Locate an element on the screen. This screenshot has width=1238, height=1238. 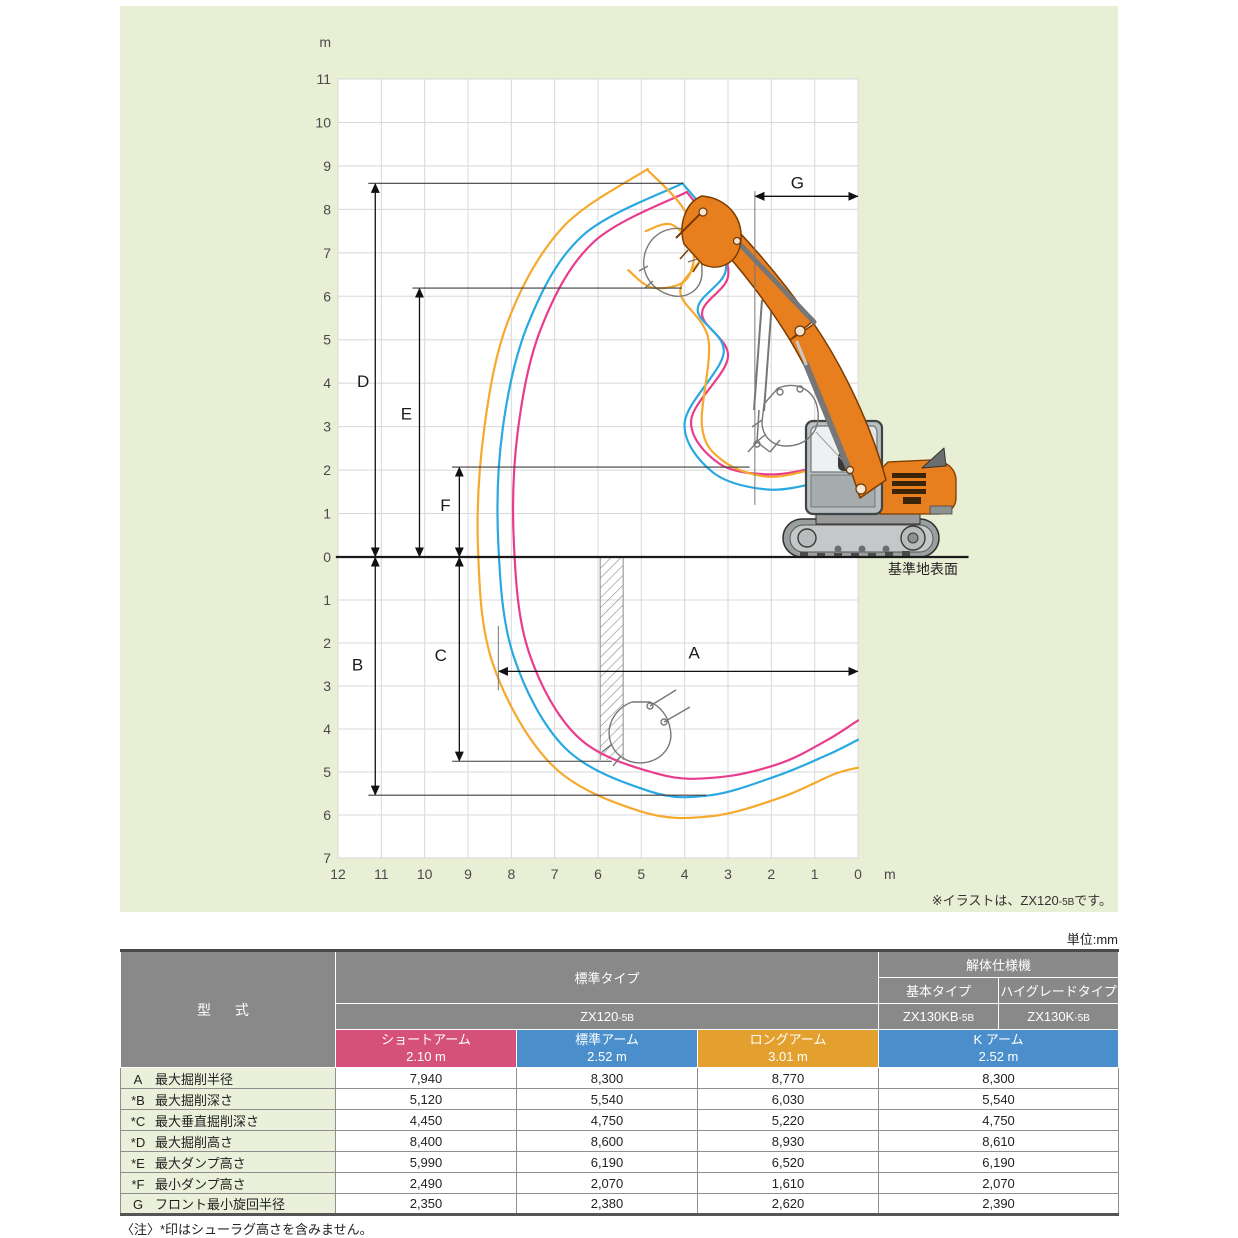
value-cell: 2,390 is located at coordinates (999, 1204).